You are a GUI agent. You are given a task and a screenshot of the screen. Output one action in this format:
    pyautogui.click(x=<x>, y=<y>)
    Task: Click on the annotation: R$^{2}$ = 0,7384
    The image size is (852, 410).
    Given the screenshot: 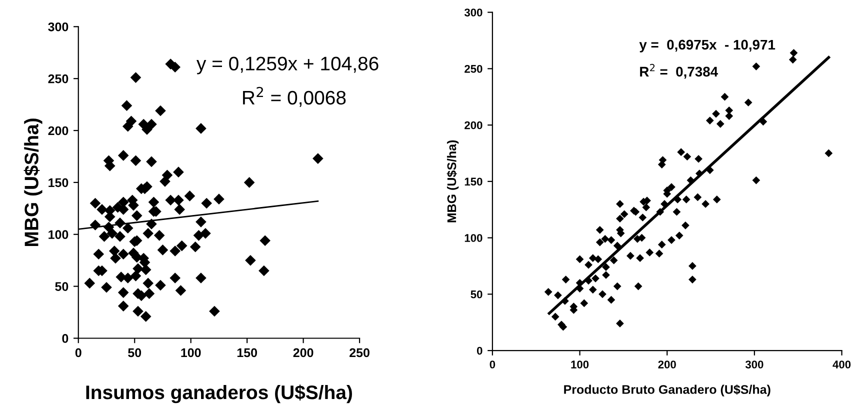 What is the action you would take?
    pyautogui.click(x=679, y=71)
    